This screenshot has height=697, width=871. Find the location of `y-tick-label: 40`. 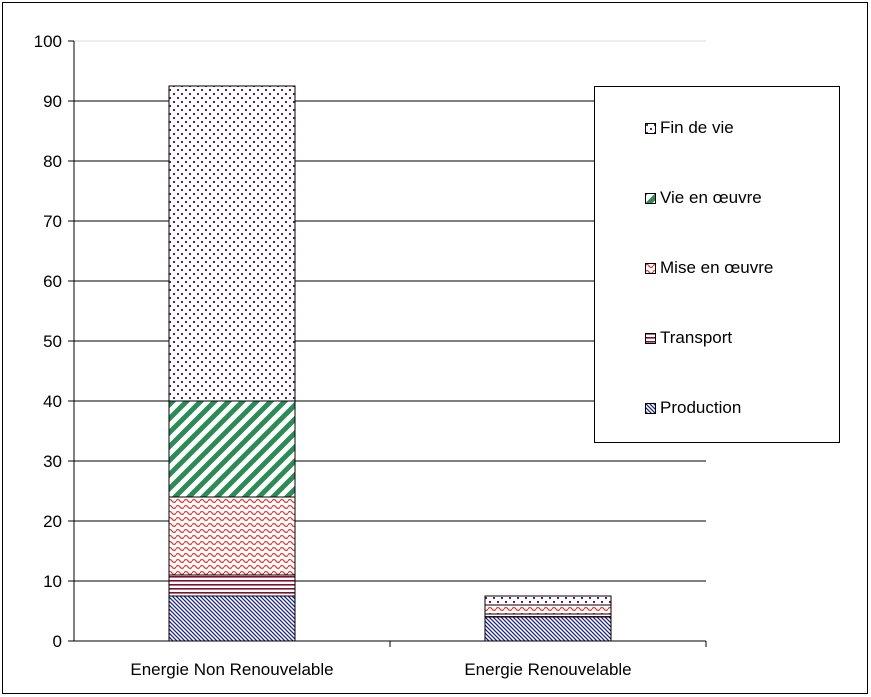

y-tick-label: 40 is located at coordinates (52, 401).